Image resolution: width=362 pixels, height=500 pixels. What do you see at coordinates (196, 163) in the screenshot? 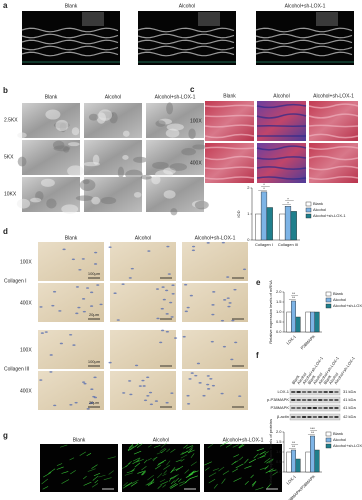
I see `row-label: 400X` at bounding box center [196, 163].